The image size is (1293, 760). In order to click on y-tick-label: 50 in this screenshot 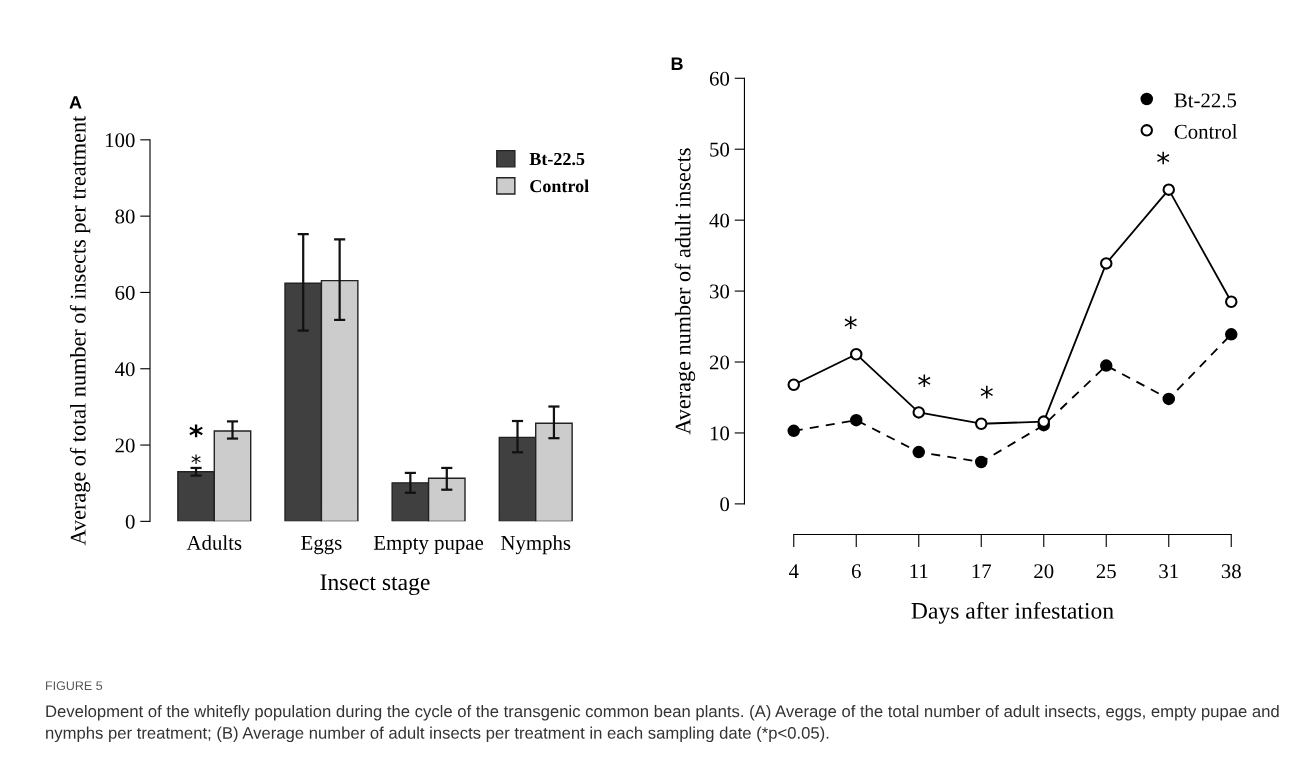, I will do `click(720, 149)`.